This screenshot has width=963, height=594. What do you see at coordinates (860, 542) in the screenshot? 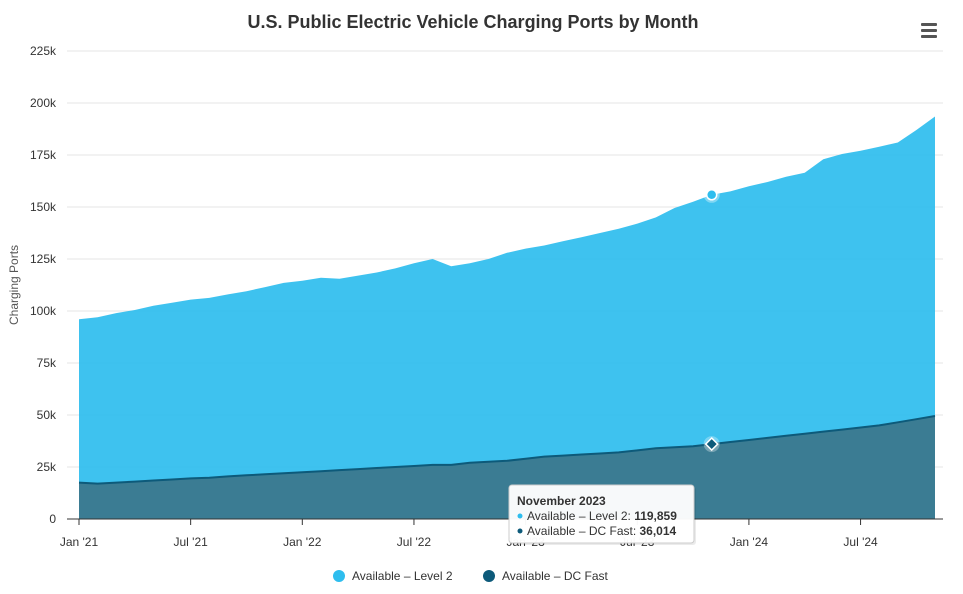
I see `x-tick-label: Jul '24` at bounding box center [860, 542].